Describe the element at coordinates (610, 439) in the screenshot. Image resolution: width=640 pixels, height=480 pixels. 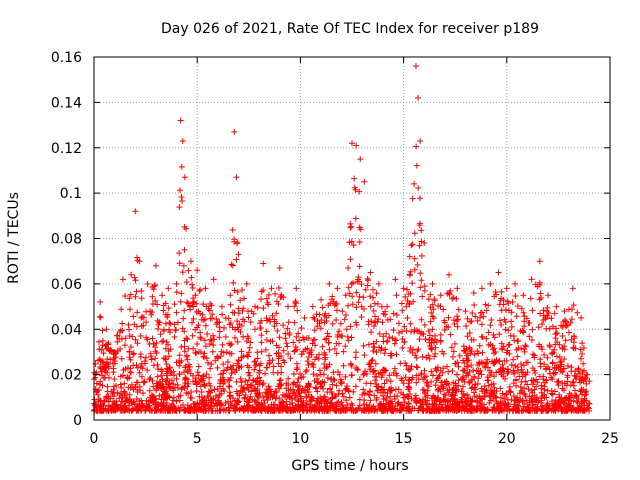
I see `x-tick-label: 25` at that location.